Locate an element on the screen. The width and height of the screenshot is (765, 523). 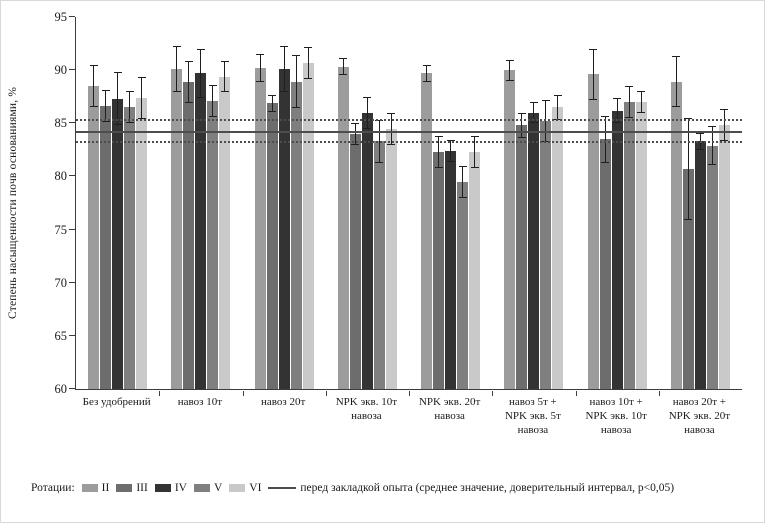
legend-item: IV is located at coordinates (170, 488).